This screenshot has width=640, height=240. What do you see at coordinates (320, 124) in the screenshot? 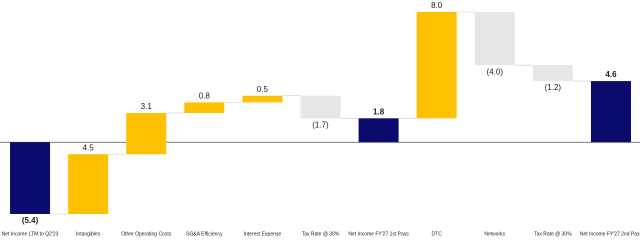
I see `value-label: (1.7)` at bounding box center [320, 124].